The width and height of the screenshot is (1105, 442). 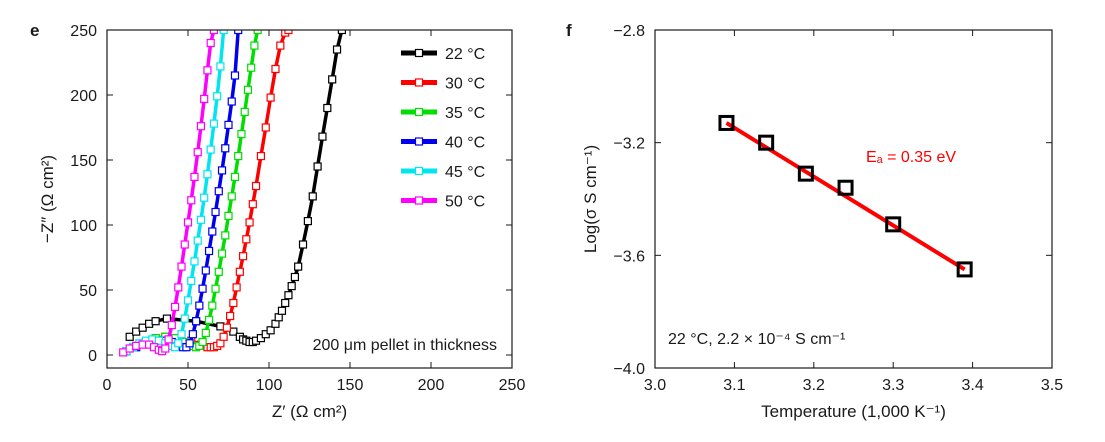 I want to click on x-tick-label: 3.1, so click(x=734, y=385).